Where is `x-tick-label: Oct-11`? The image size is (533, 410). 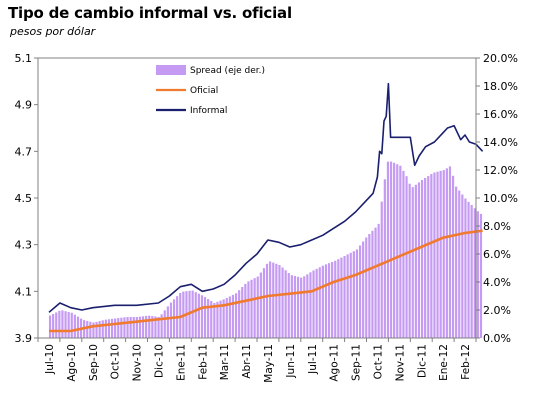 x-tick-label: Oct-11 is located at coordinates (378, 361).